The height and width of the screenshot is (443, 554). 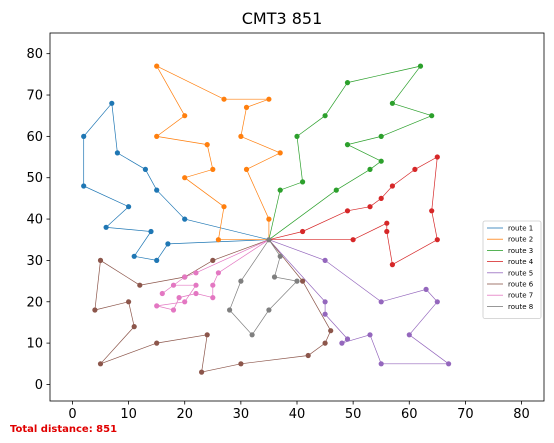 I want to click on total-distance-label: Total distance: 851, so click(x=63, y=429).